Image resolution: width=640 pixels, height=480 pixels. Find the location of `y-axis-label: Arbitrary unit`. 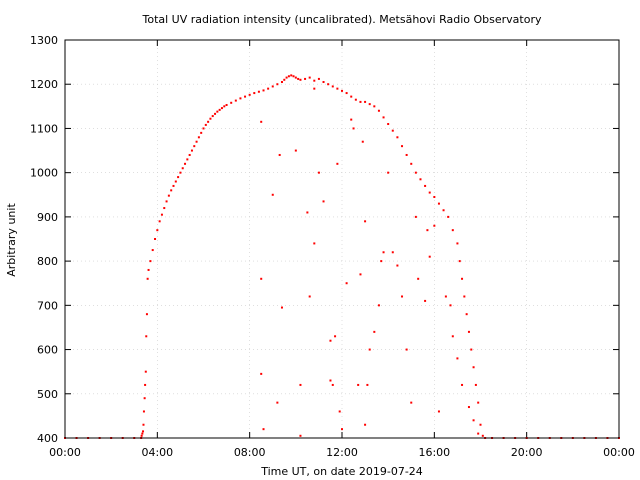

y-axis-label: Arbitrary unit is located at coordinates (11, 240).